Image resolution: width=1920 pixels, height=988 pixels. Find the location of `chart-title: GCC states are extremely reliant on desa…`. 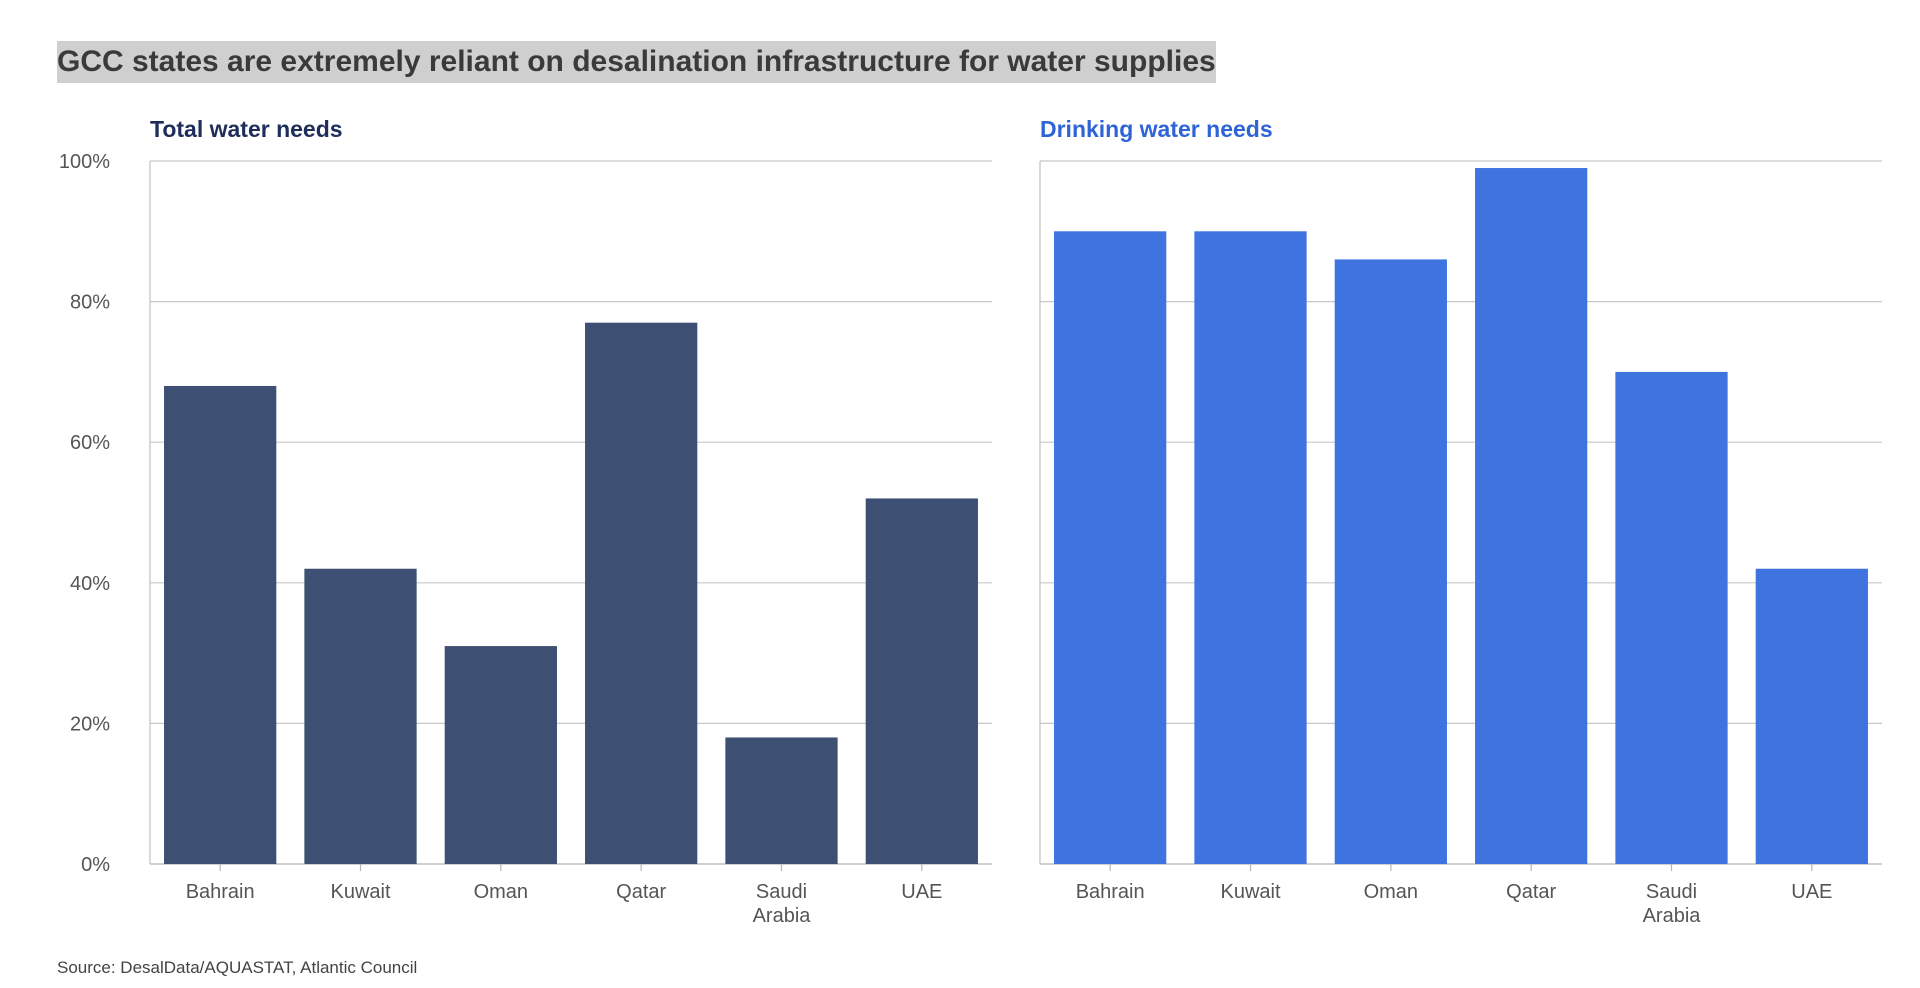

chart-title: GCC states are extremely reliant on desa… is located at coordinates (636, 62).